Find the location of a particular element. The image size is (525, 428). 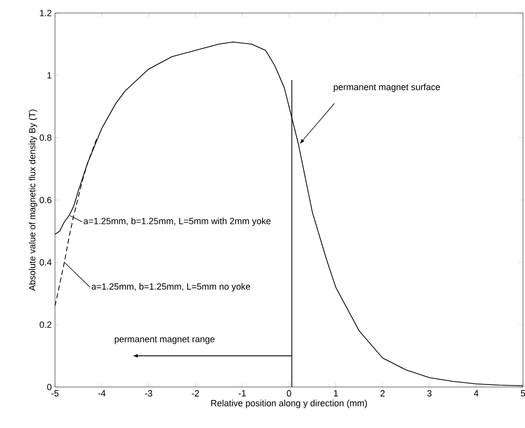

x-axis-title: Relative position along y direction (mm) is located at coordinates (289, 404).